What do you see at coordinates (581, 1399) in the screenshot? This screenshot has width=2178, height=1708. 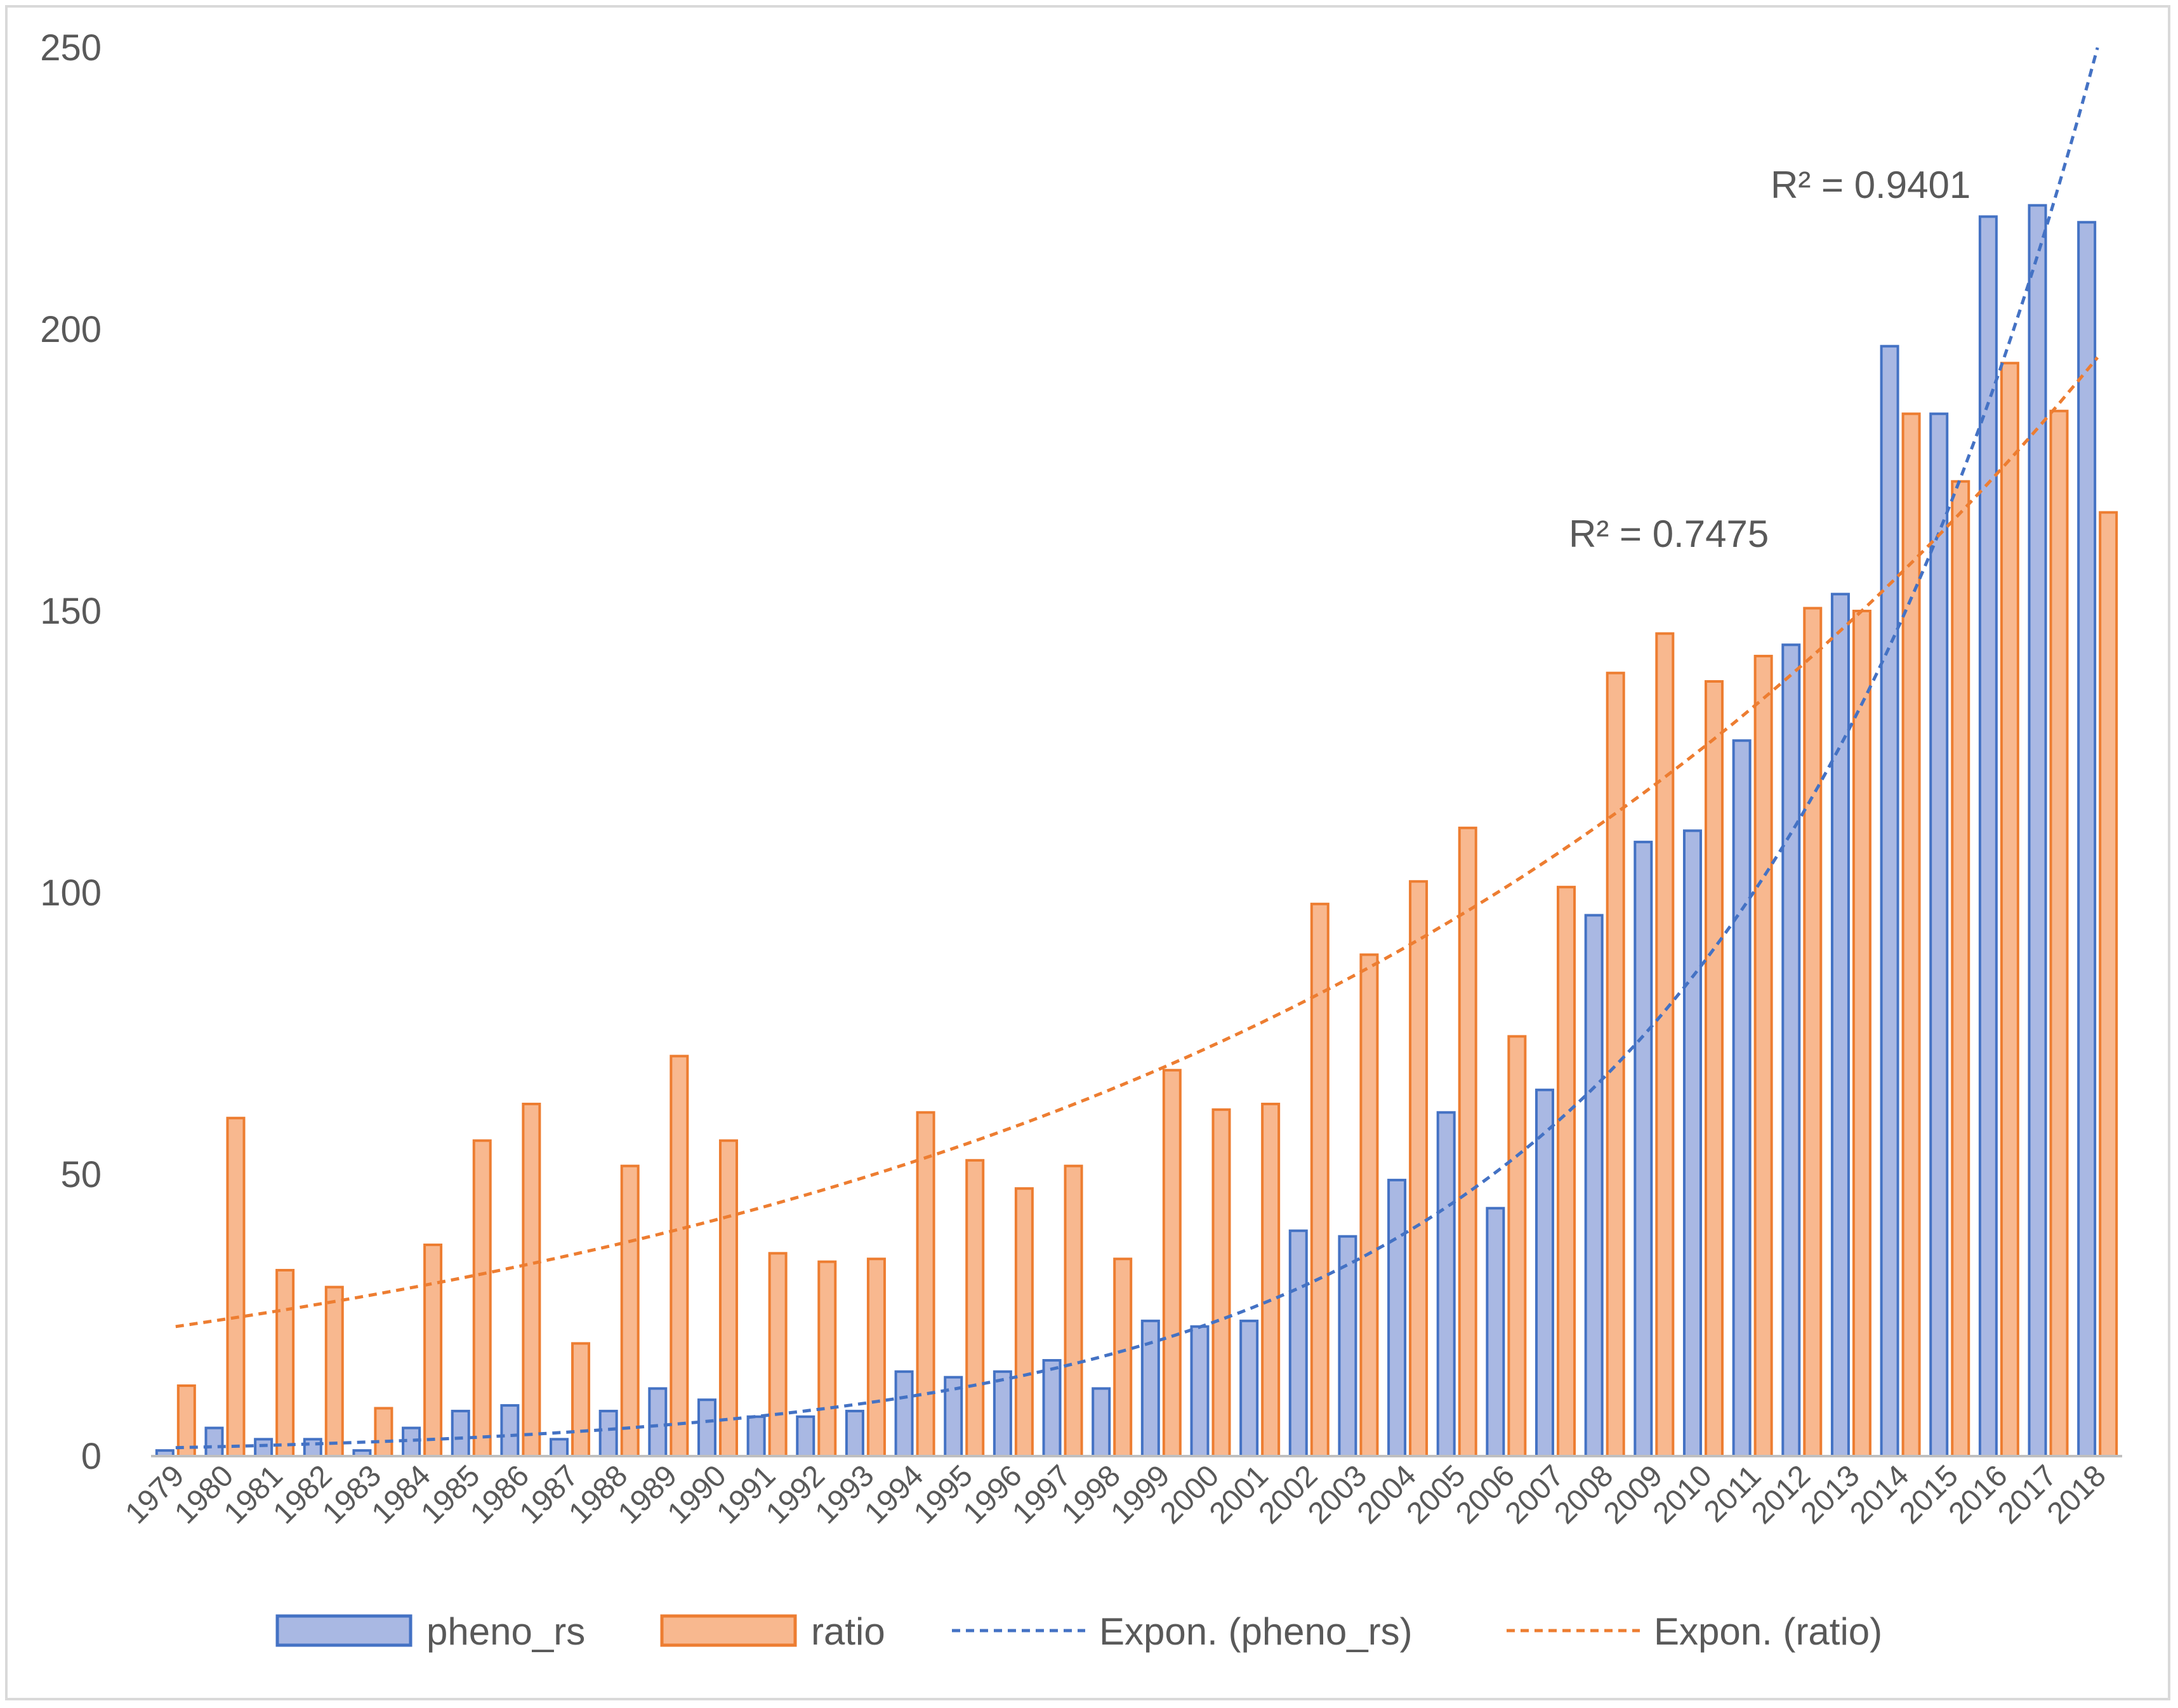 I see `bar-ratio-1987` at bounding box center [581, 1399].